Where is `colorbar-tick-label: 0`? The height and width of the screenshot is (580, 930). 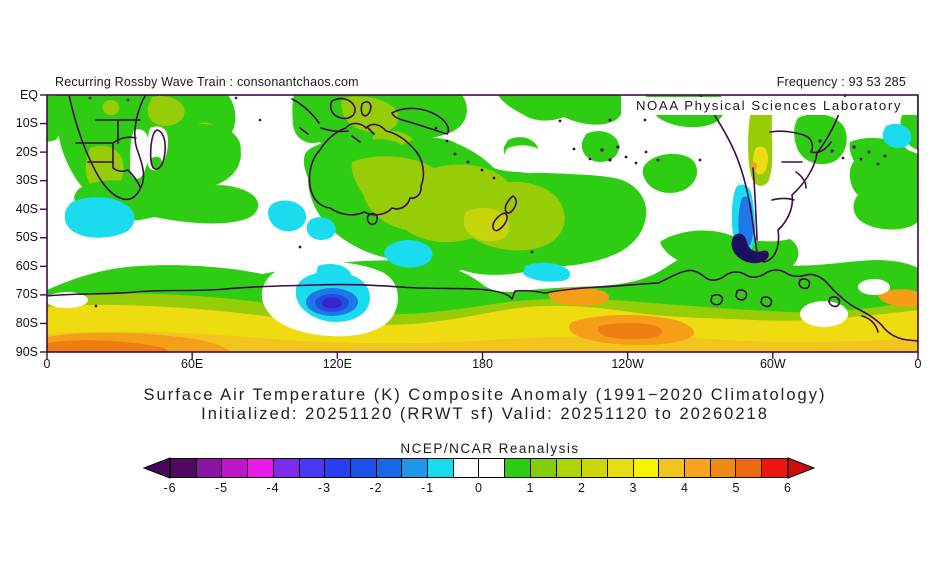
colorbar-tick-label: 0 is located at coordinates (479, 488).